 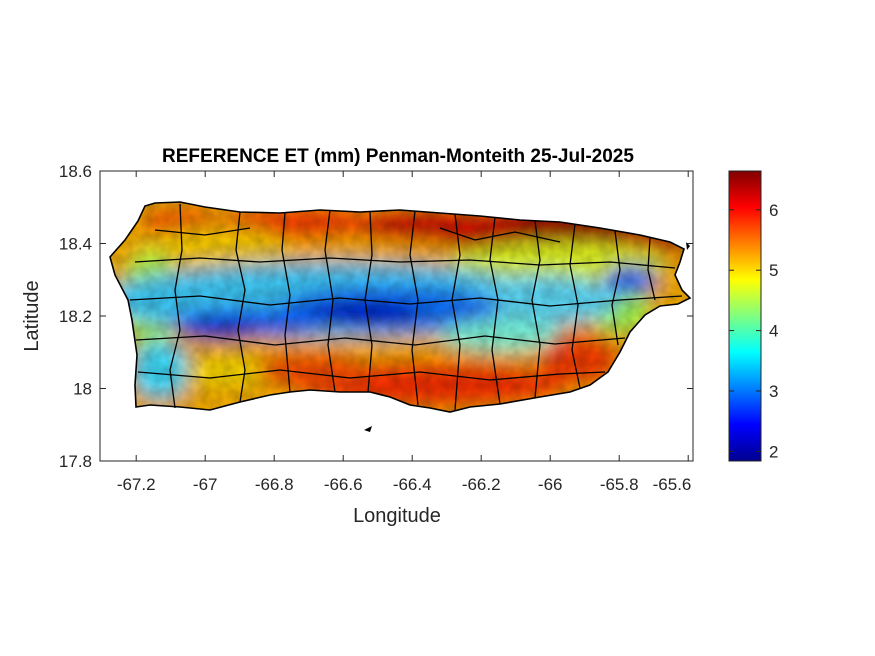 I want to click on x-tick-label: -66.6, so click(x=343, y=484).